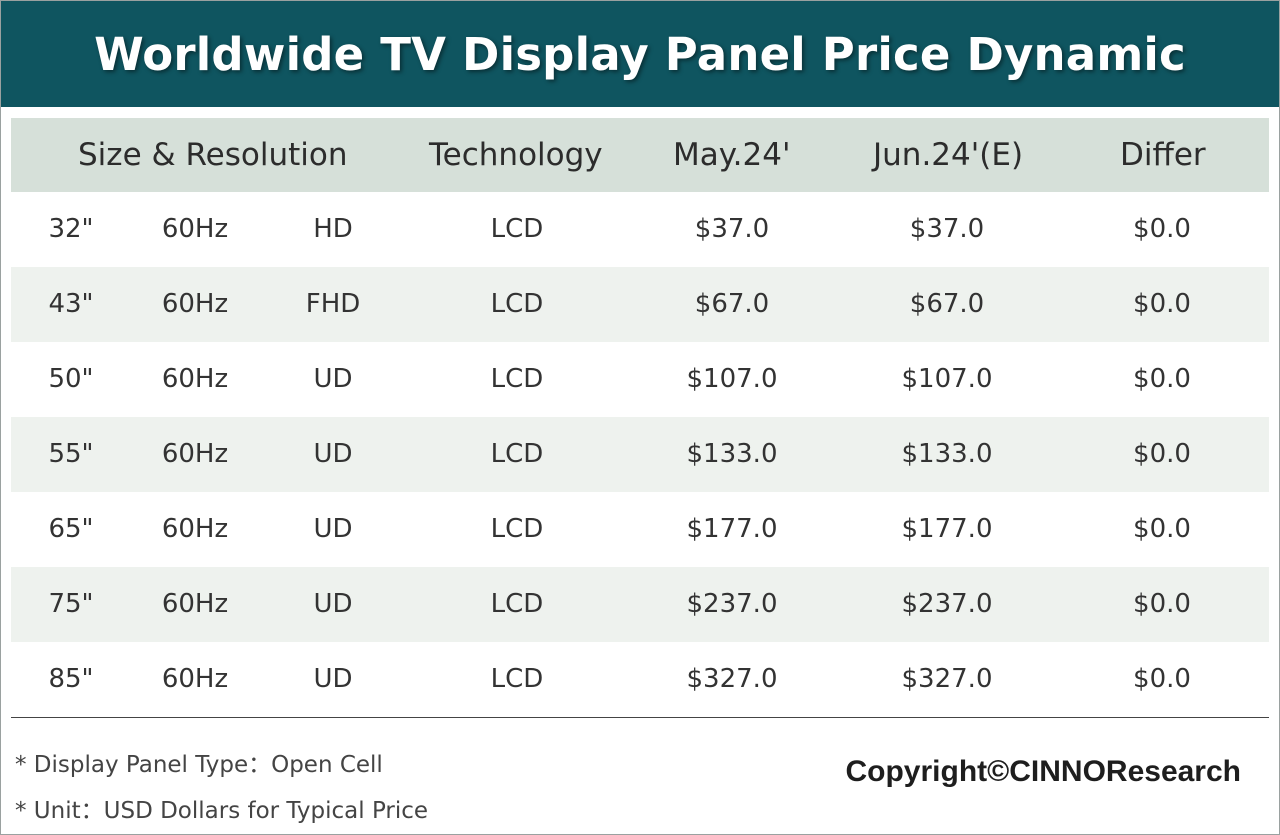 The image size is (1280, 835). What do you see at coordinates (732, 529) in the screenshot?
I see `cell-may-price: $177.0` at bounding box center [732, 529].